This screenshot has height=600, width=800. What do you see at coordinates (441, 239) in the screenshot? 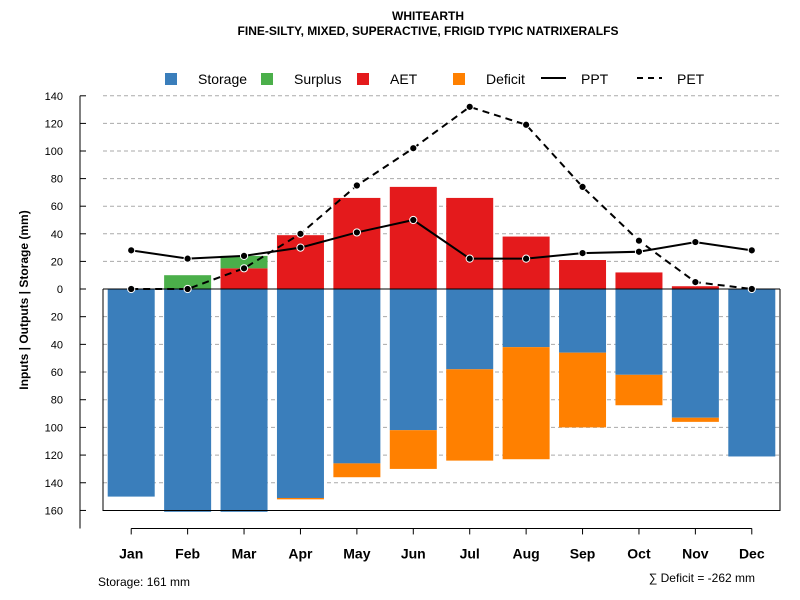
I see `ppt-line` at bounding box center [441, 239].